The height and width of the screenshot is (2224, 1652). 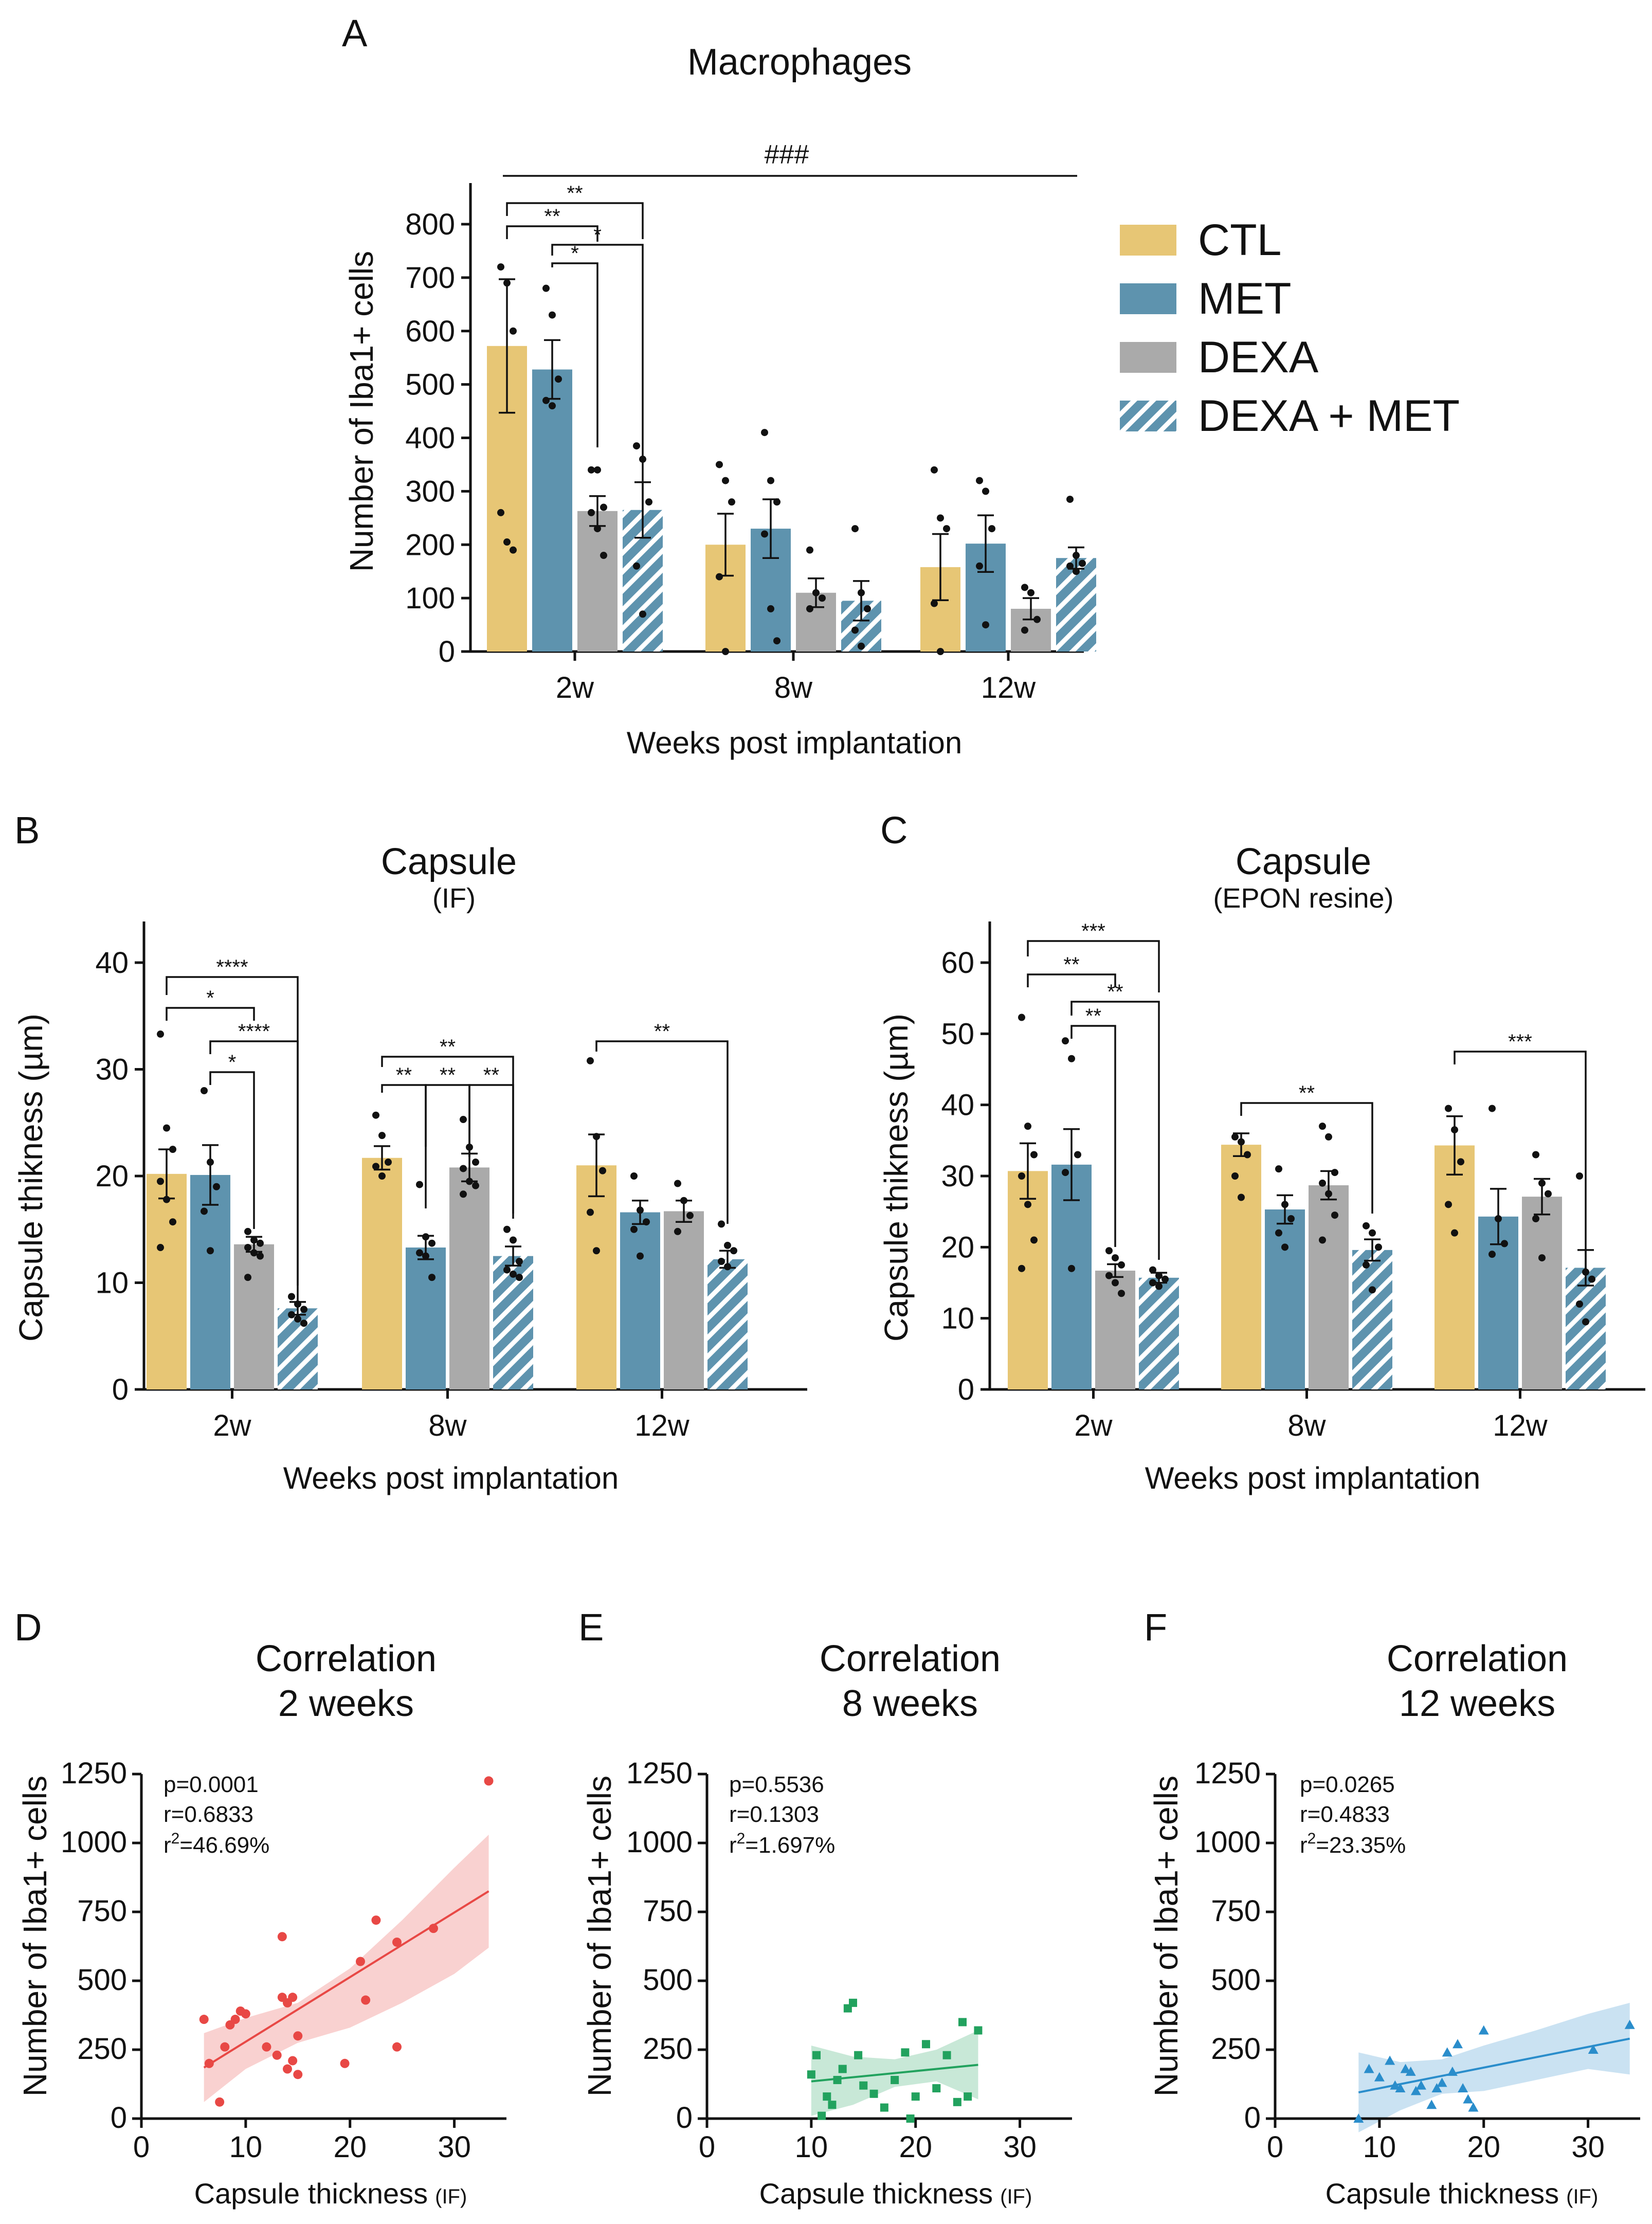 I want to click on panel-e-x-tick-label: 20, so click(x=915, y=2147).